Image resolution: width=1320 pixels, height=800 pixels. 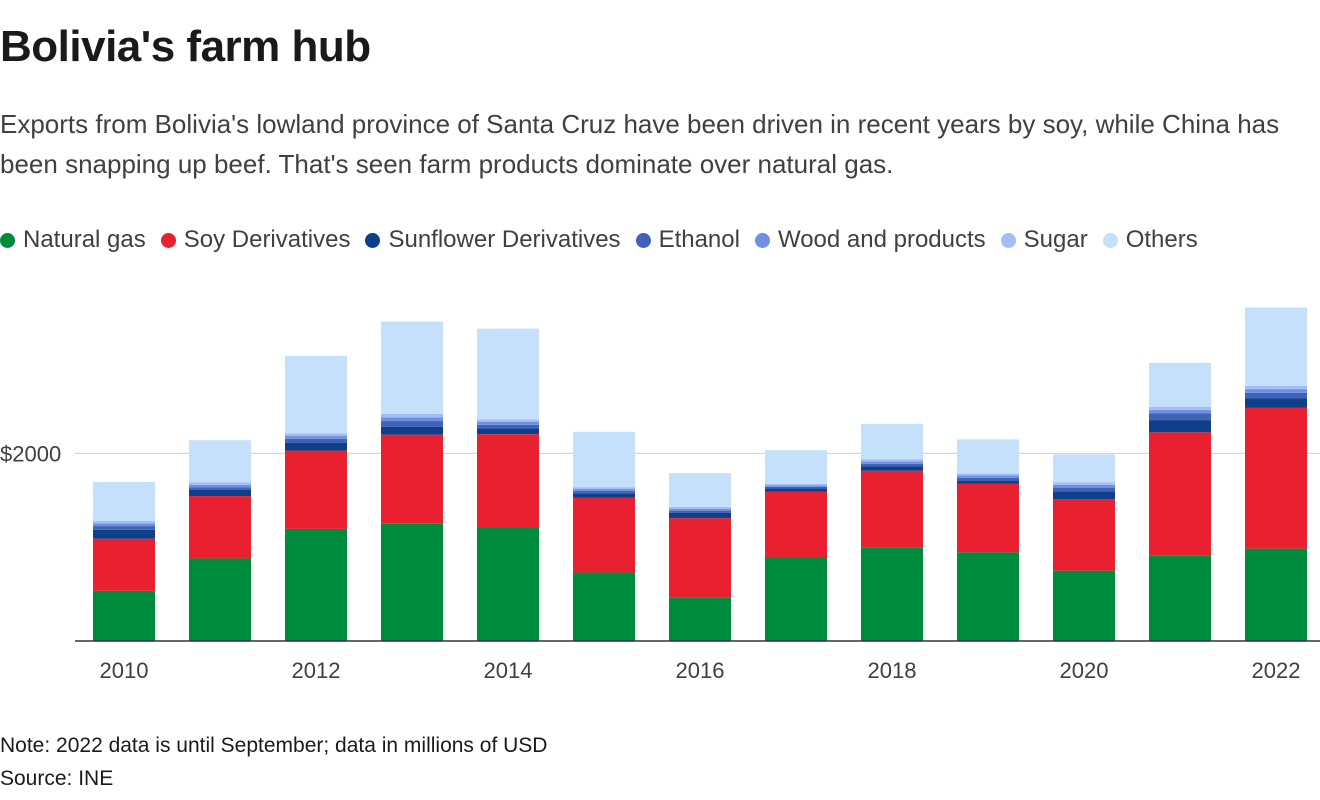 I want to click on bar-others-2012, so click(x=316, y=394).